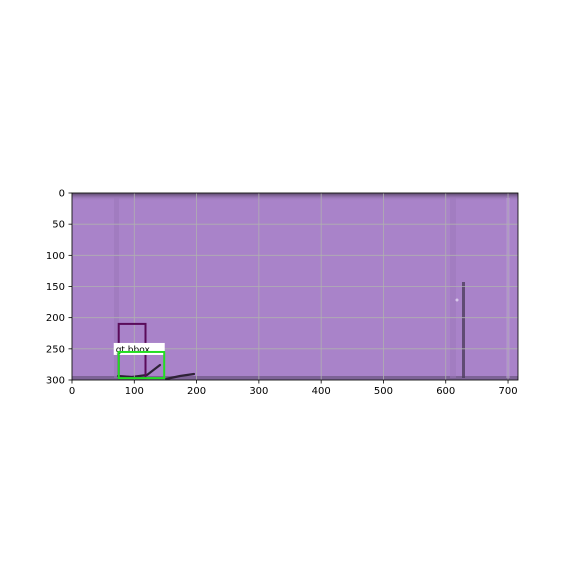 Image resolution: width=576 pixels, height=576 pixels. Describe the element at coordinates (445, 391) in the screenshot. I see `x-tick-label: 600` at that location.